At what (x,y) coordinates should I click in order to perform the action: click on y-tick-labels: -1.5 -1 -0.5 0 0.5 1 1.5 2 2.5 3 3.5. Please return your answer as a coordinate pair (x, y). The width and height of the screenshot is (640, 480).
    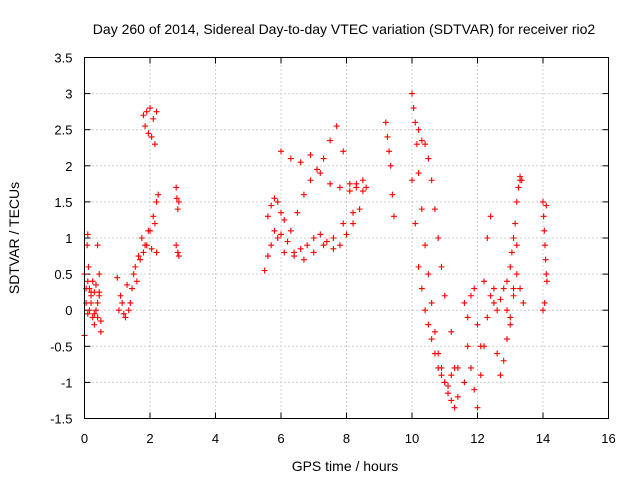
    Looking at the image, I should click on (61, 239).